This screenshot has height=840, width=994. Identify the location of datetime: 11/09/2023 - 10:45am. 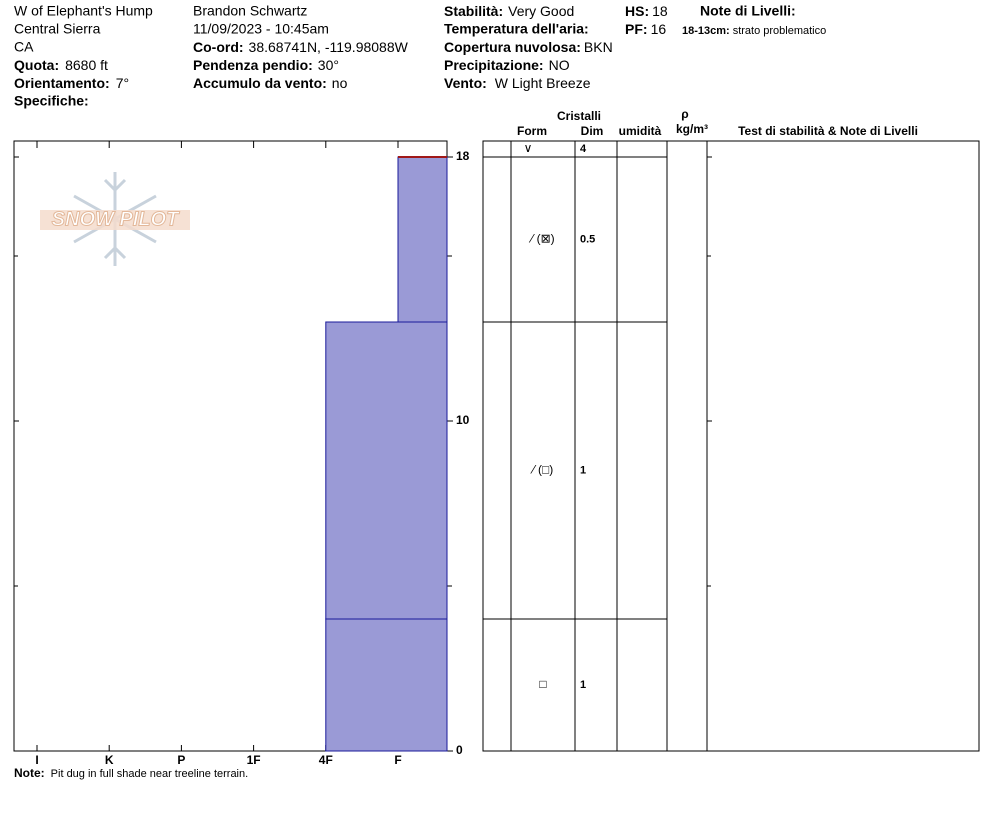
(261, 29).